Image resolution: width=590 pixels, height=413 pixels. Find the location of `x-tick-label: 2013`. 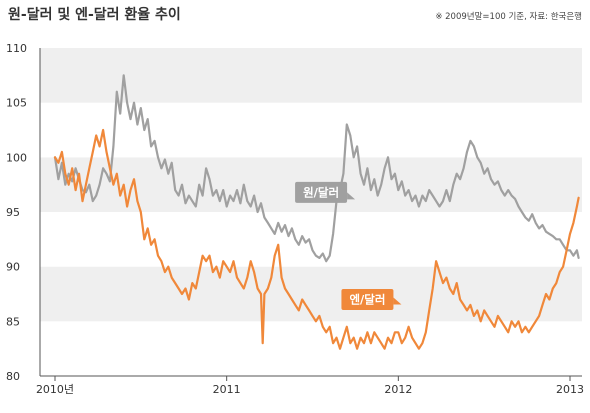

x-tick-label: 2013 is located at coordinates (570, 389).